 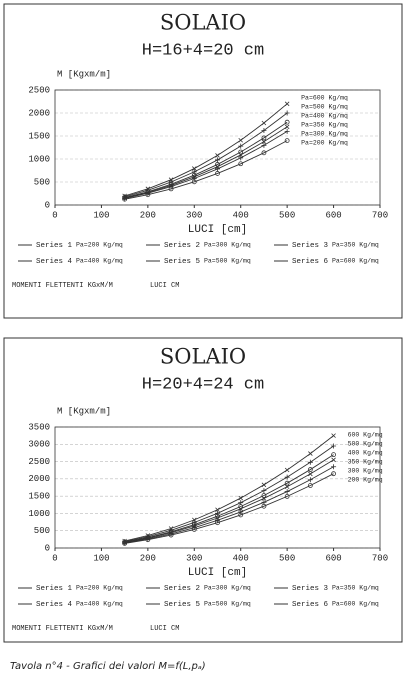 I want to click on y-tick-label: 1000, so click(x=39, y=159).